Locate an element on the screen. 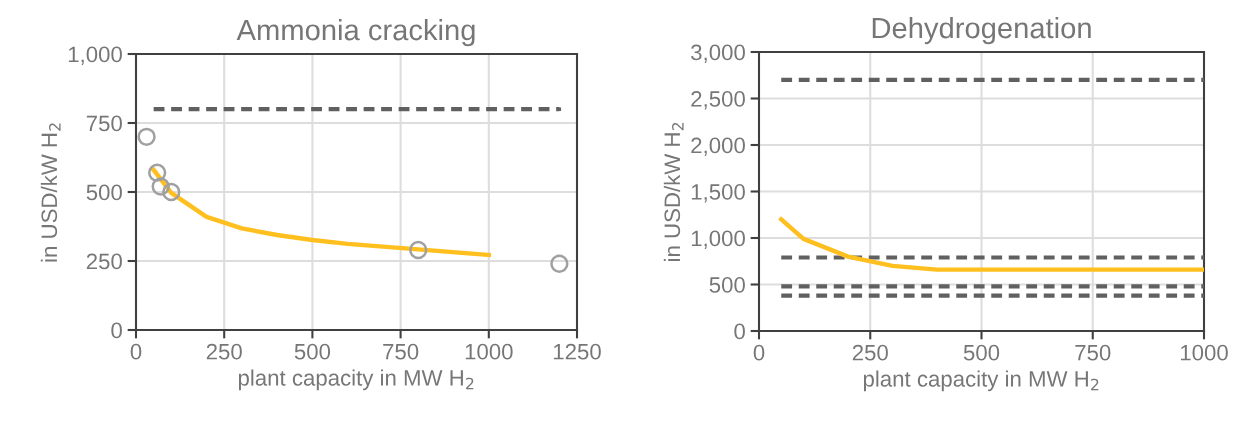 Image resolution: width=1244 pixels, height=421 pixels. y-tick-label: 750 is located at coordinates (104, 123).